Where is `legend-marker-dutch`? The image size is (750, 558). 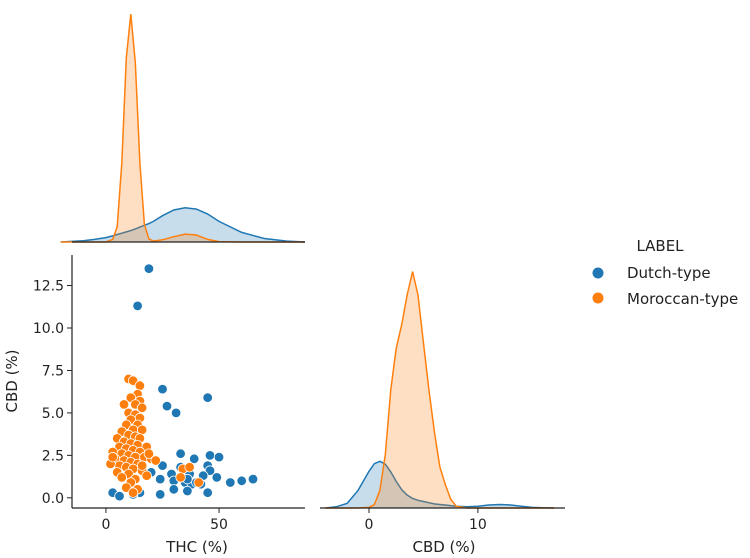
legend-marker-dutch is located at coordinates (598, 273).